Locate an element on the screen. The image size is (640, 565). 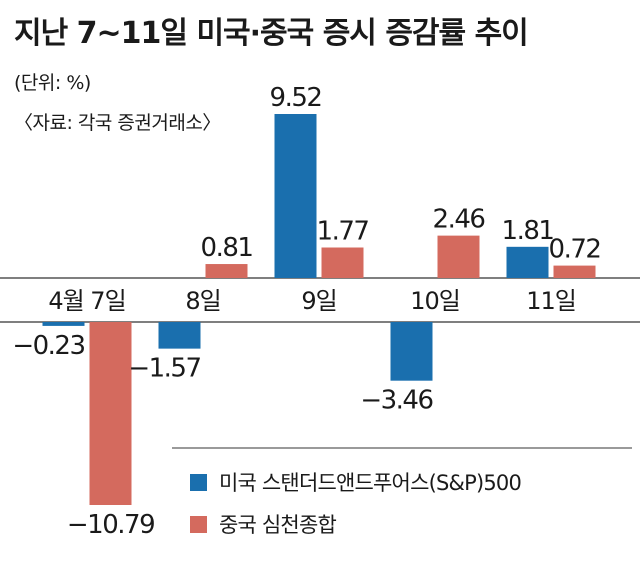
data-label: −3.46 is located at coordinates (396, 401).